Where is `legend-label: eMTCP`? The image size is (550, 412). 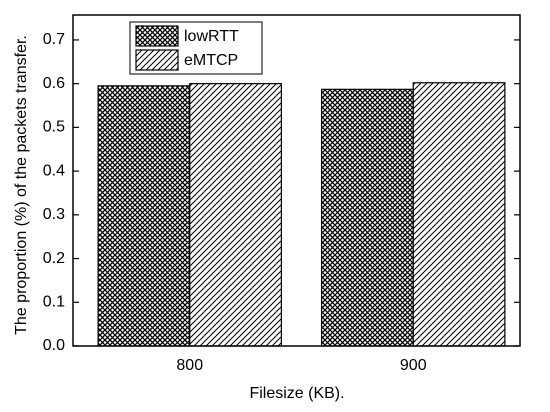
legend-label: eMTCP is located at coordinates (211, 60).